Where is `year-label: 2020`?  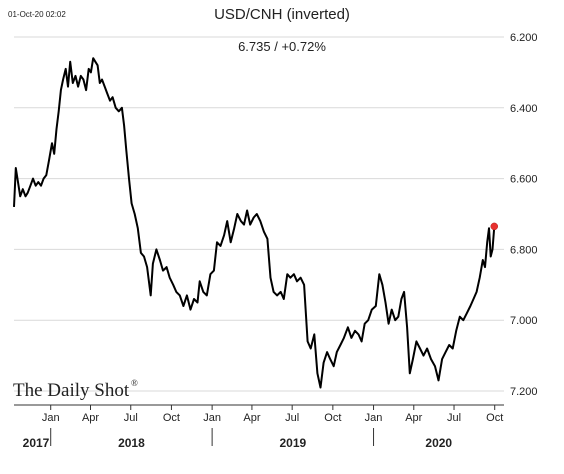 year-label: 2020 is located at coordinates (438, 443).